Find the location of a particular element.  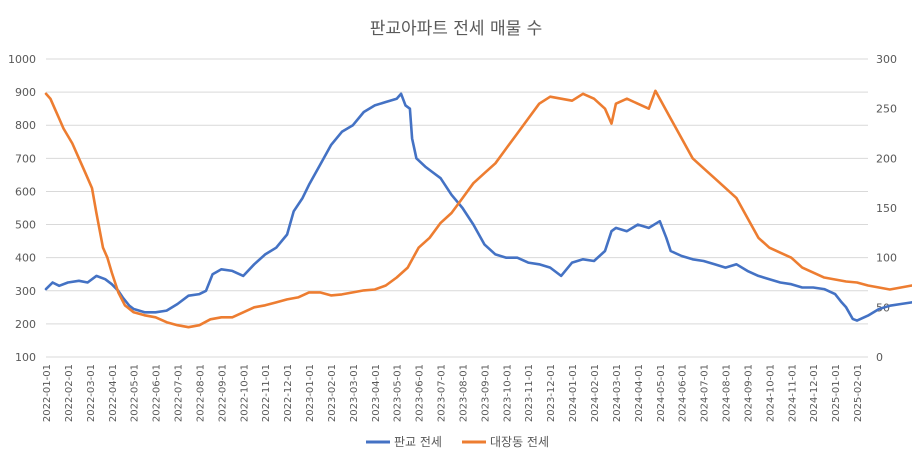

x-tick-label: 2022-10-01 is located at coordinates (244, 393).